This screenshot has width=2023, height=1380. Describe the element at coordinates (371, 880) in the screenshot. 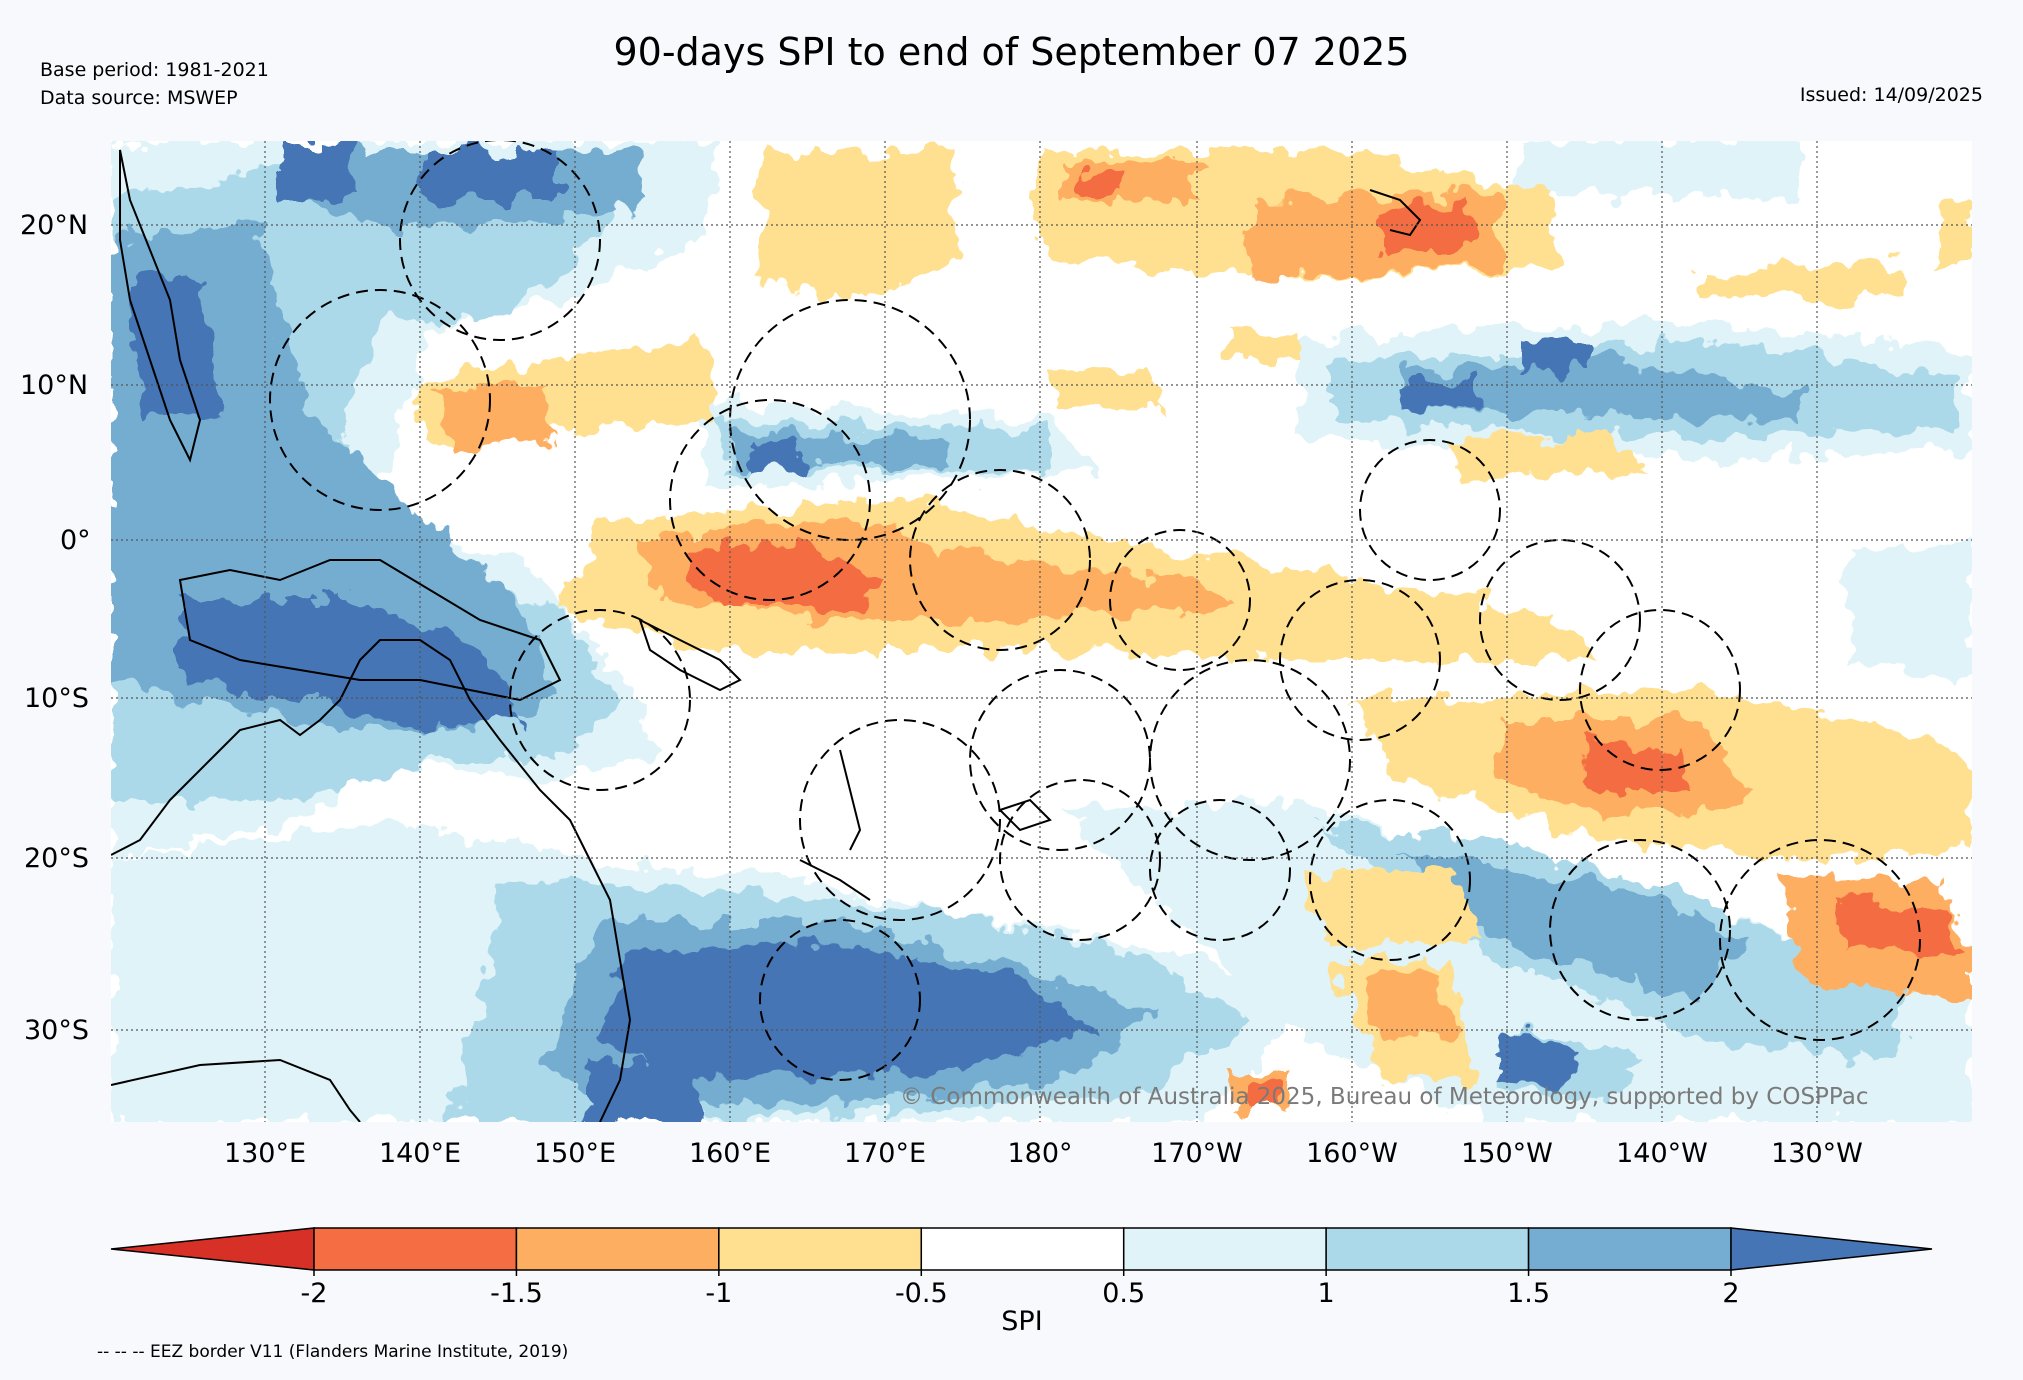

I see `australia-coast` at that location.